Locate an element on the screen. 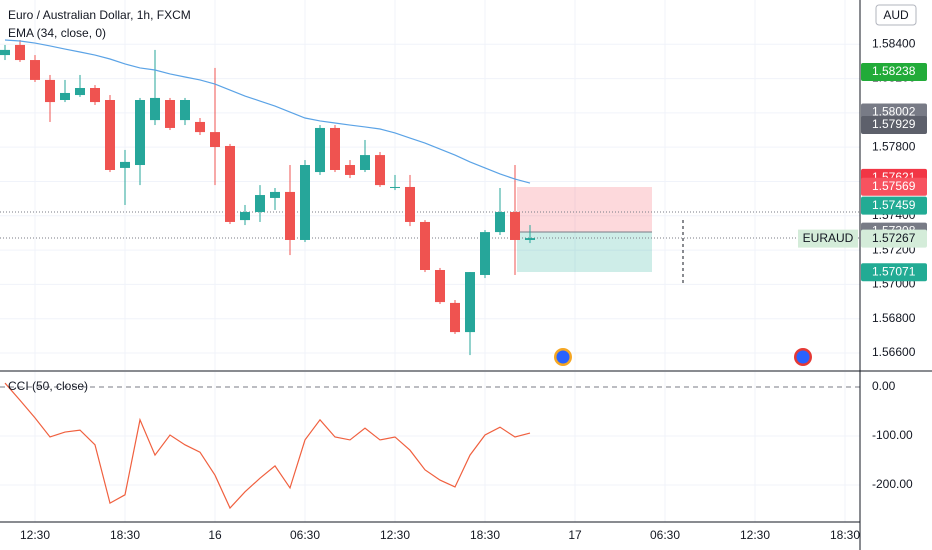  price-tag-label: 1.57569 is located at coordinates (894, 186).